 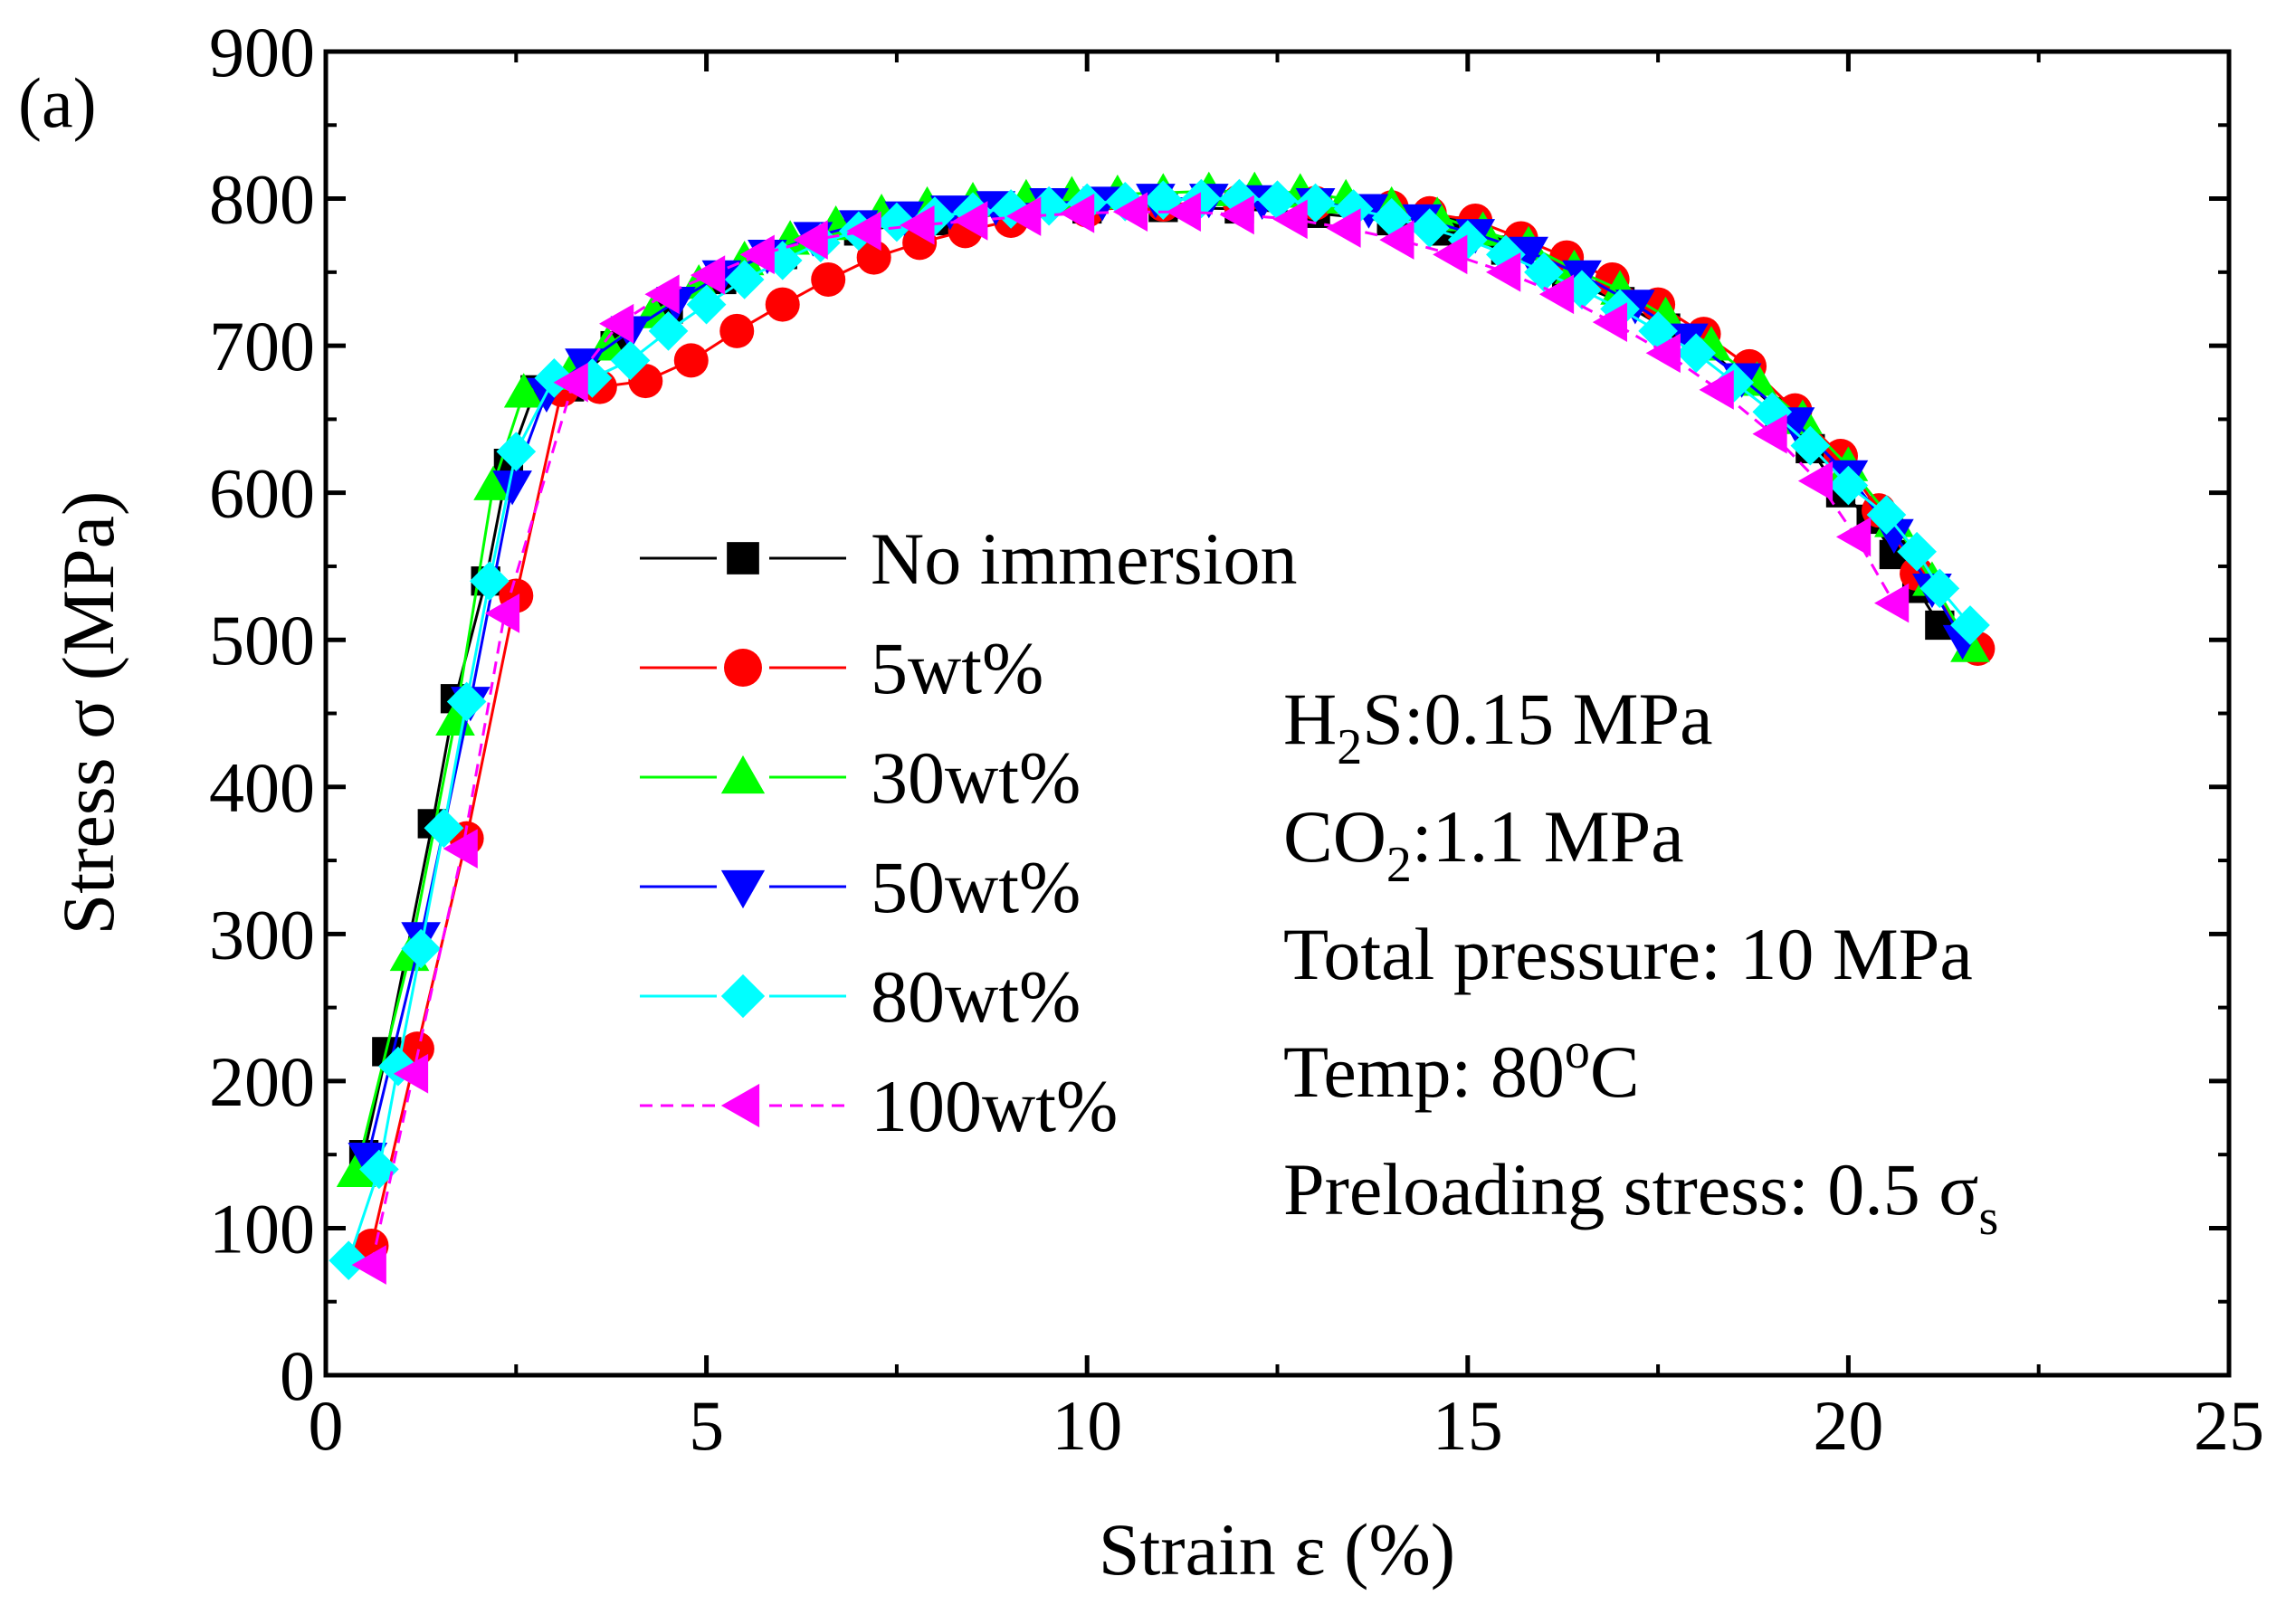 I want to click on y-axis-title: Stress σ (MPa), so click(x=88, y=713).